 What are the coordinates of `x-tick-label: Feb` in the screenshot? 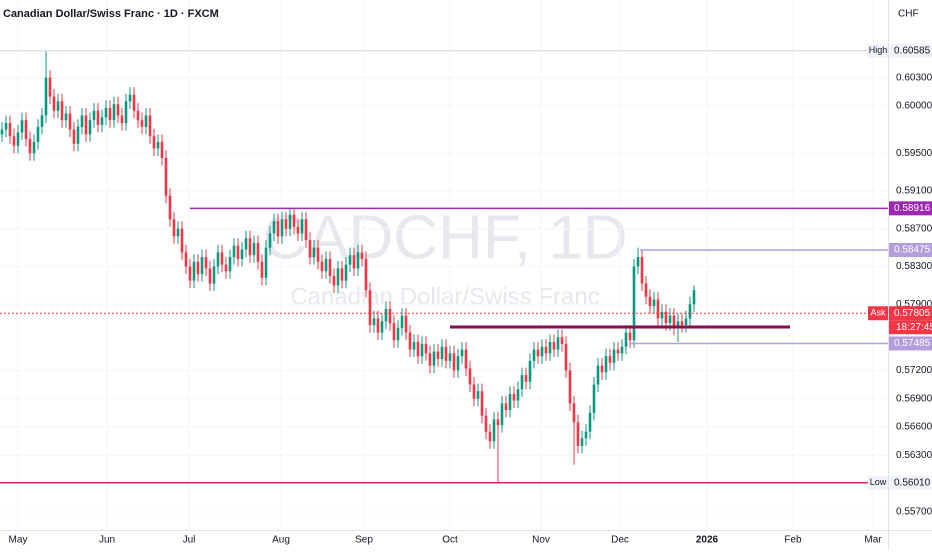 It's located at (793, 540).